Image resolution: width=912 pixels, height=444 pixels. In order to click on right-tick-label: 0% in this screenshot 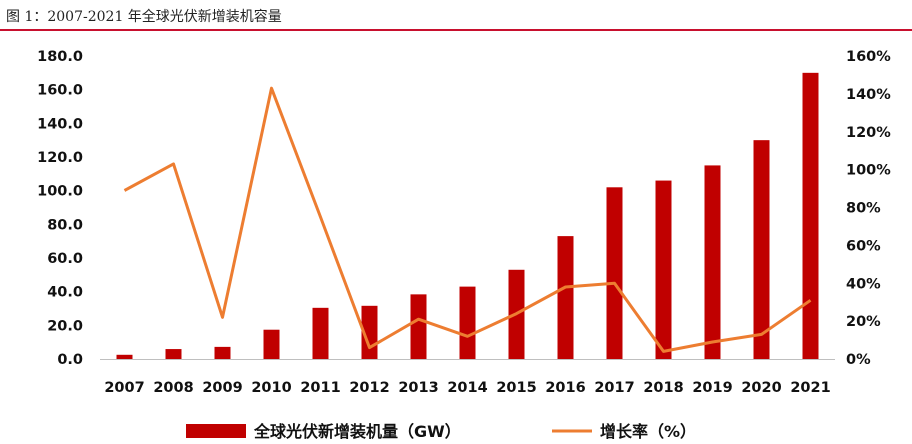, I will do `click(858, 360)`.